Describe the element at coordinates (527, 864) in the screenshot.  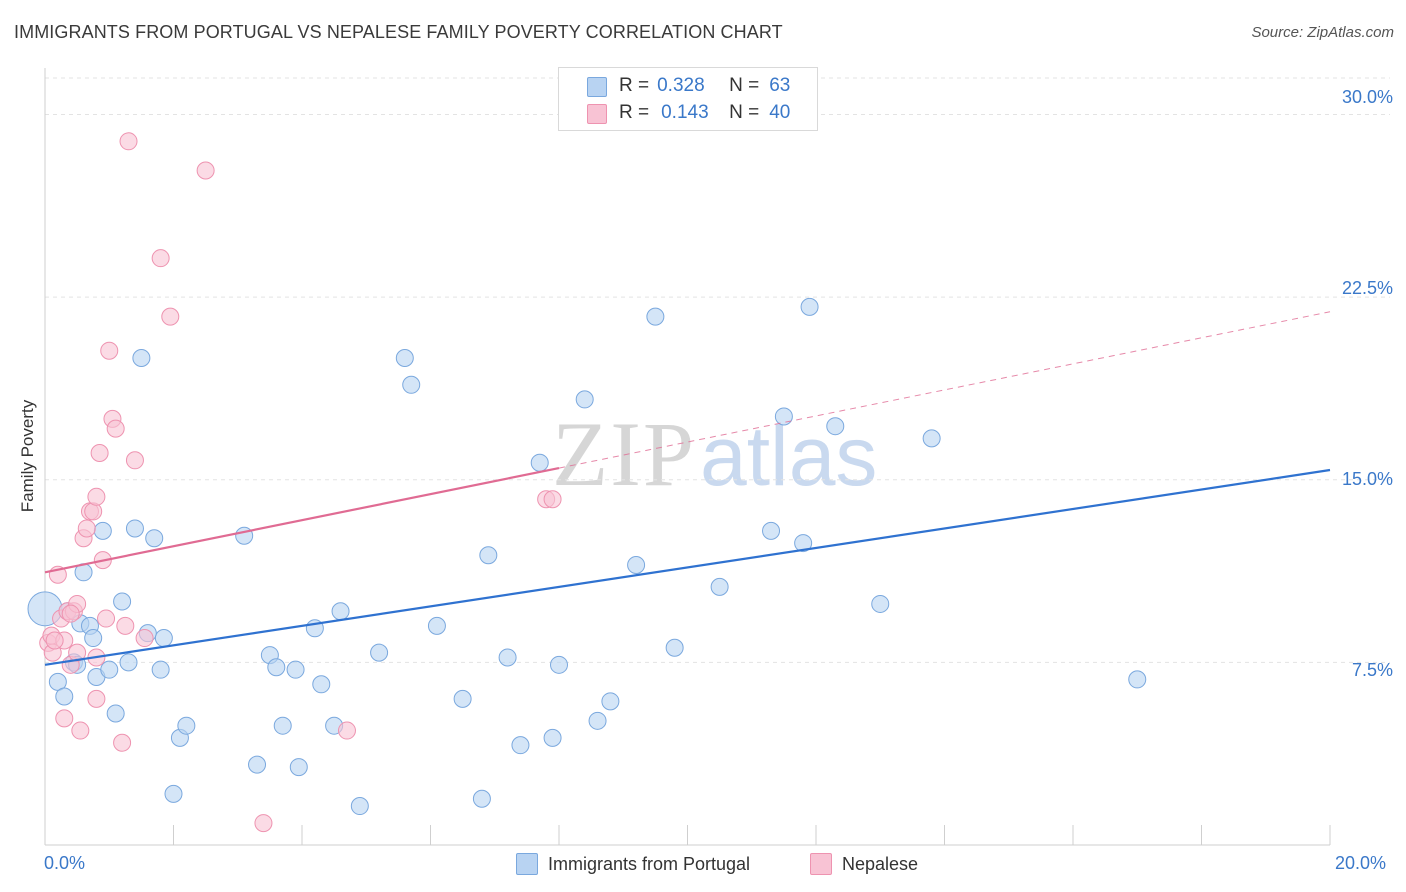
I see `bottom-legend-swatch-blue` at that location.